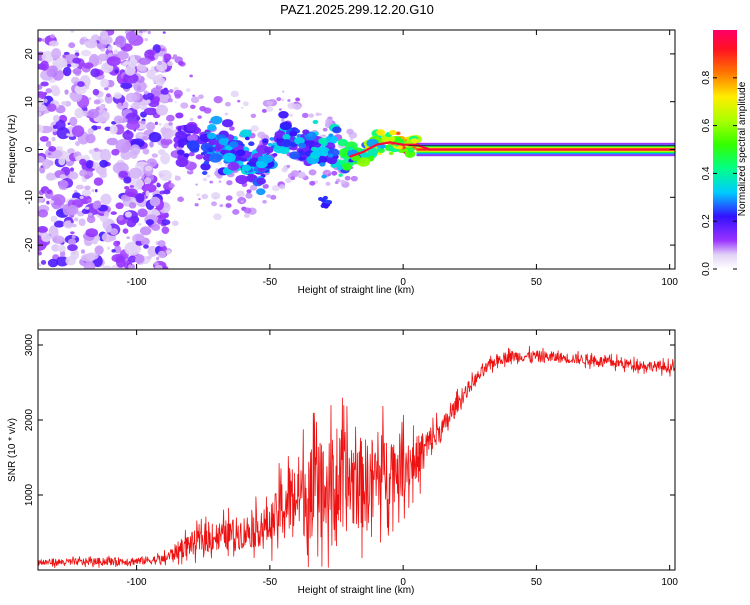 This screenshot has height=605, width=750. Describe the element at coordinates (719, 173) in the screenshot. I see `colorbar-ticks: 0.0 0.2 0.4 0.6 0.8` at that location.